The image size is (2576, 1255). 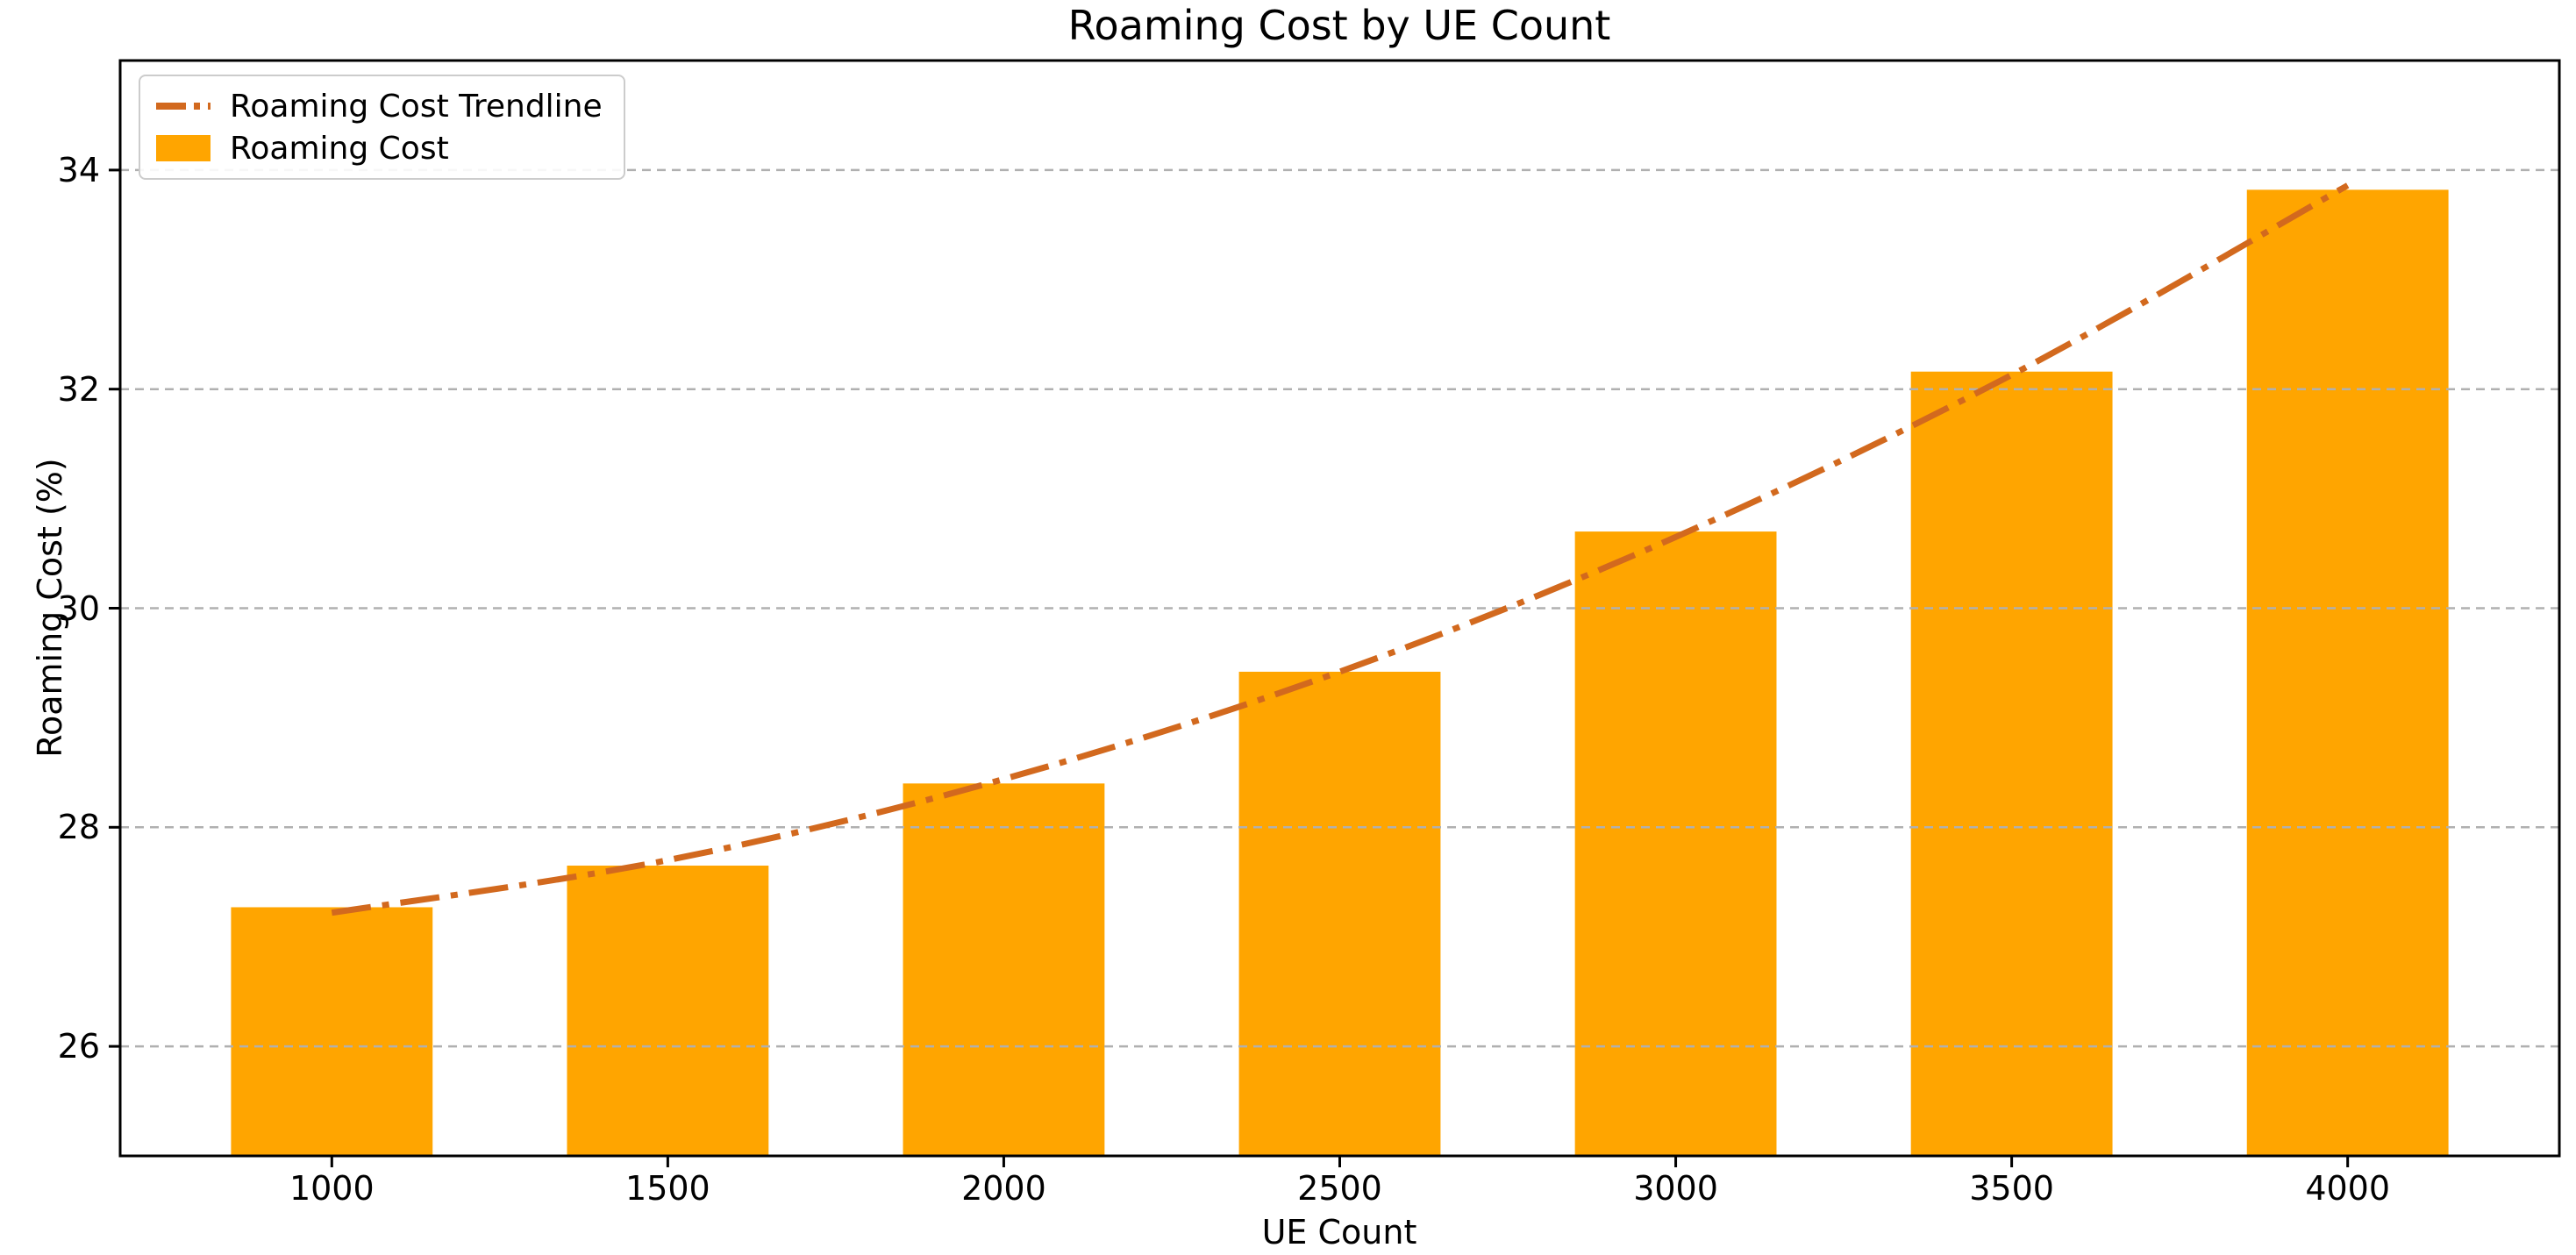 What do you see at coordinates (1340, 1188) in the screenshot?
I see `x-tick-label-2500: 2500` at bounding box center [1340, 1188].